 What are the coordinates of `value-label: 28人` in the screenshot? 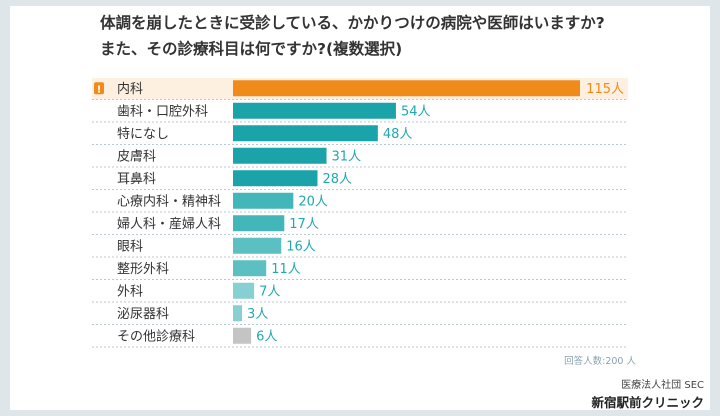 It's located at (337, 179).